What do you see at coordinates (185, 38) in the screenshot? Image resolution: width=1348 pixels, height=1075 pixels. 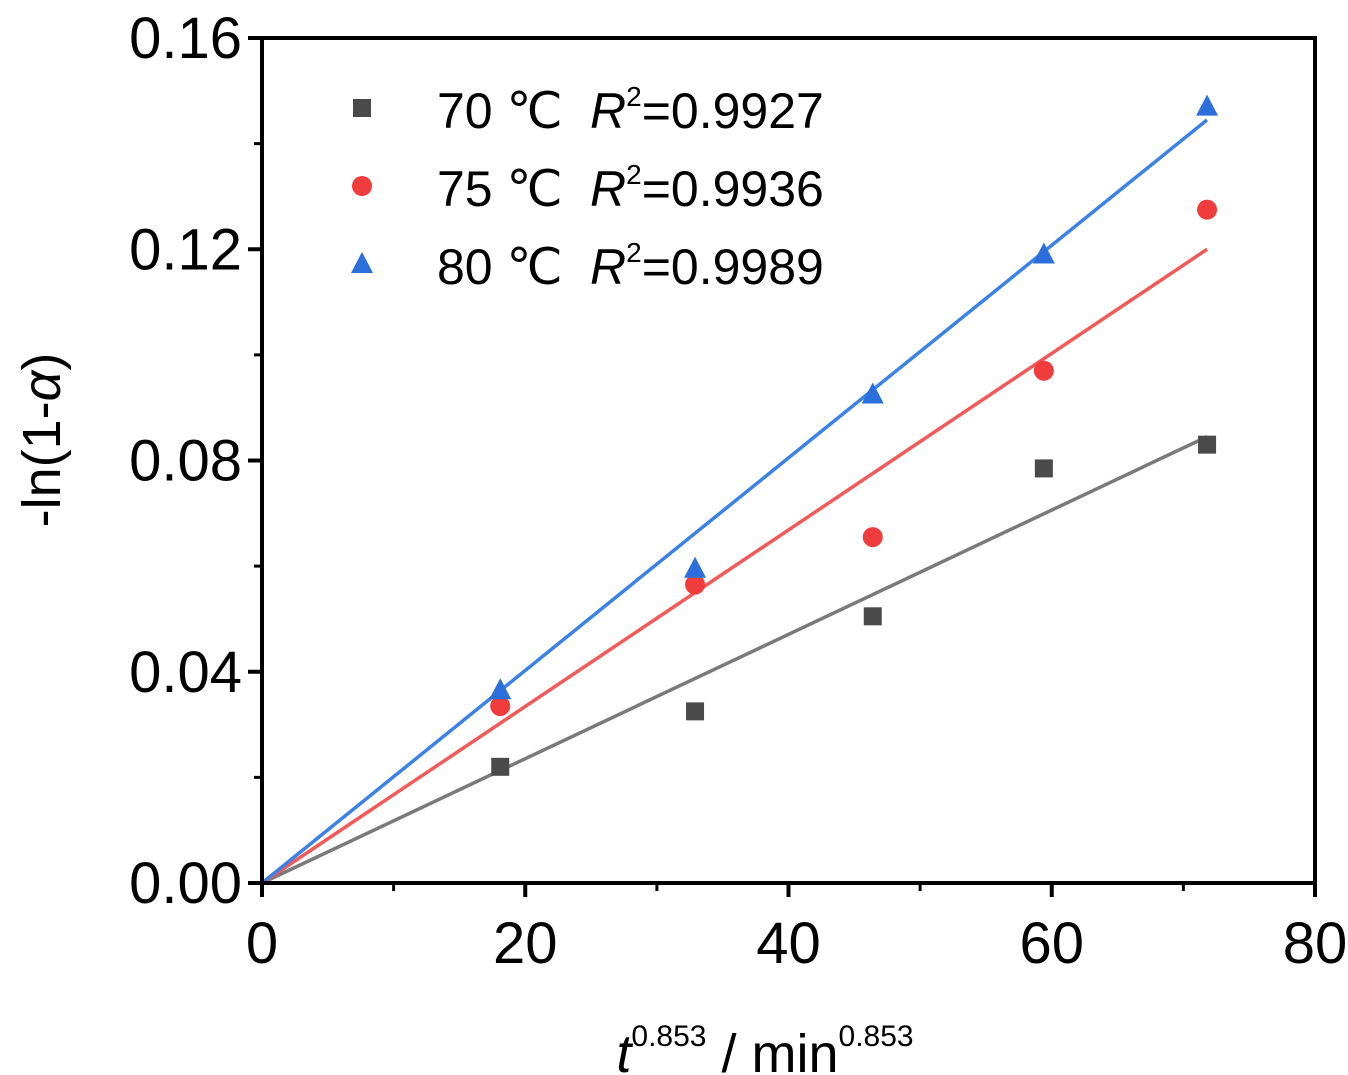 I see `y-tick-label: 0.16` at bounding box center [185, 38].